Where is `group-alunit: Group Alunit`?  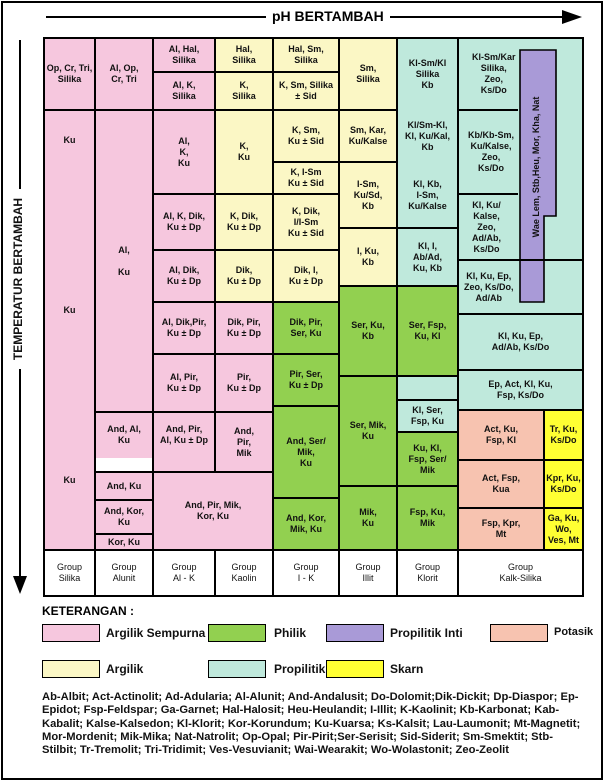
group-alunit: Group Alunit is located at coordinates (124, 572).